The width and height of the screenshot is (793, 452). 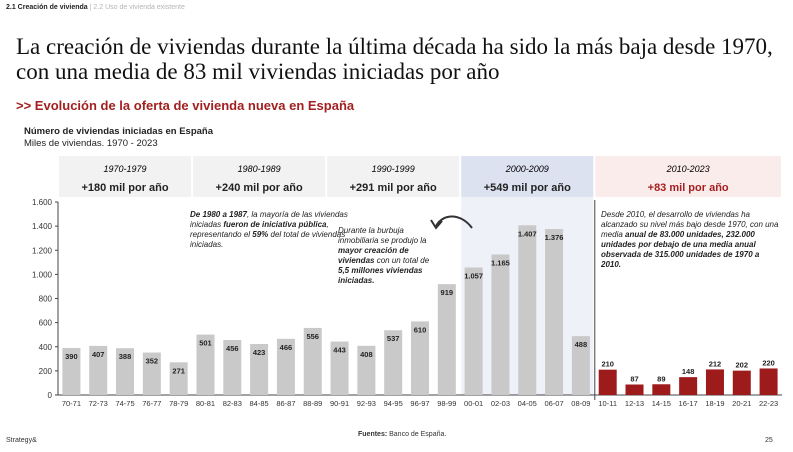 I want to click on annotation-run: De 1980 a 1987, so click(x=218, y=214).